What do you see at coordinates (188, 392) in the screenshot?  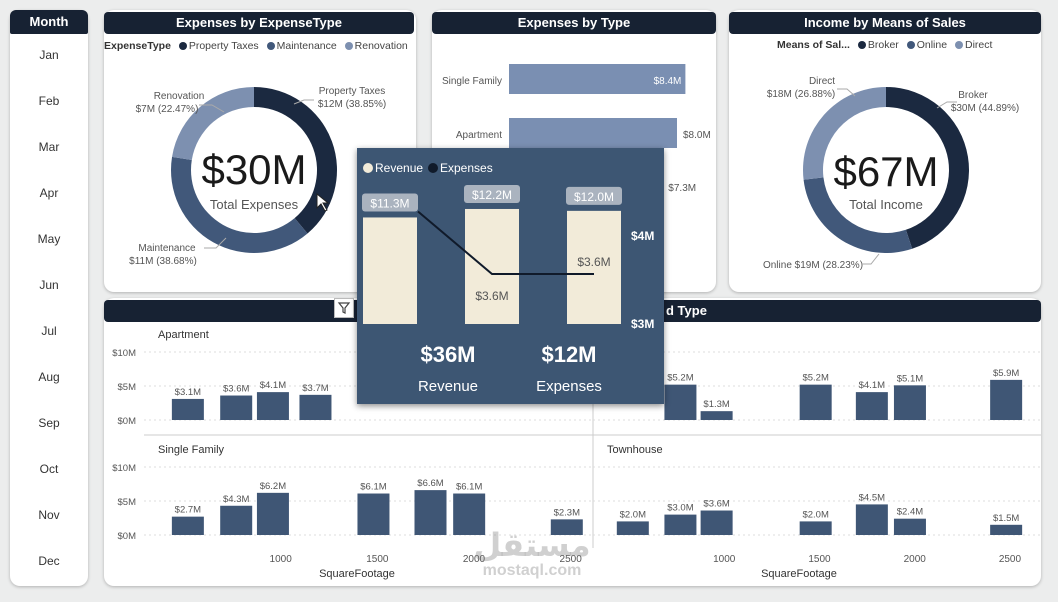 I see `bar-data-label: $3.1M` at bounding box center [188, 392].